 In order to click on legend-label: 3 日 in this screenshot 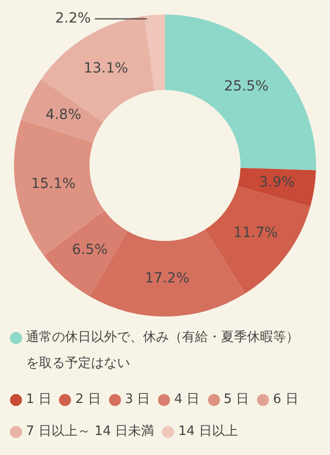, I will do `click(137, 400)`.